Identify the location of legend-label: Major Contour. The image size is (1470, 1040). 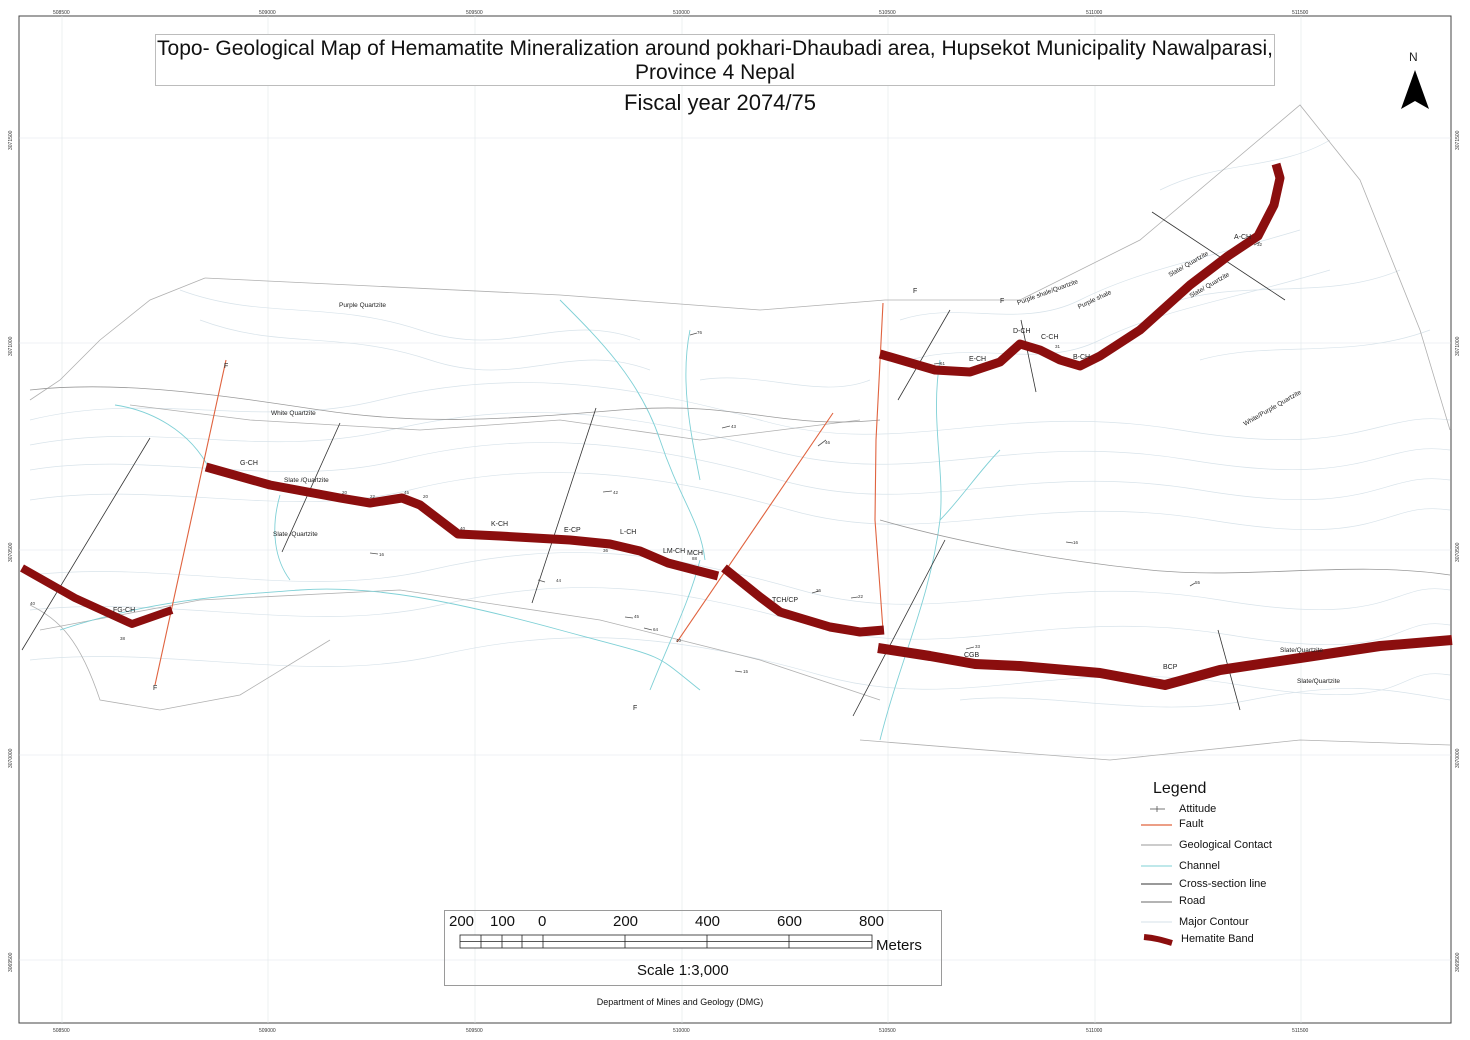
(1214, 922).